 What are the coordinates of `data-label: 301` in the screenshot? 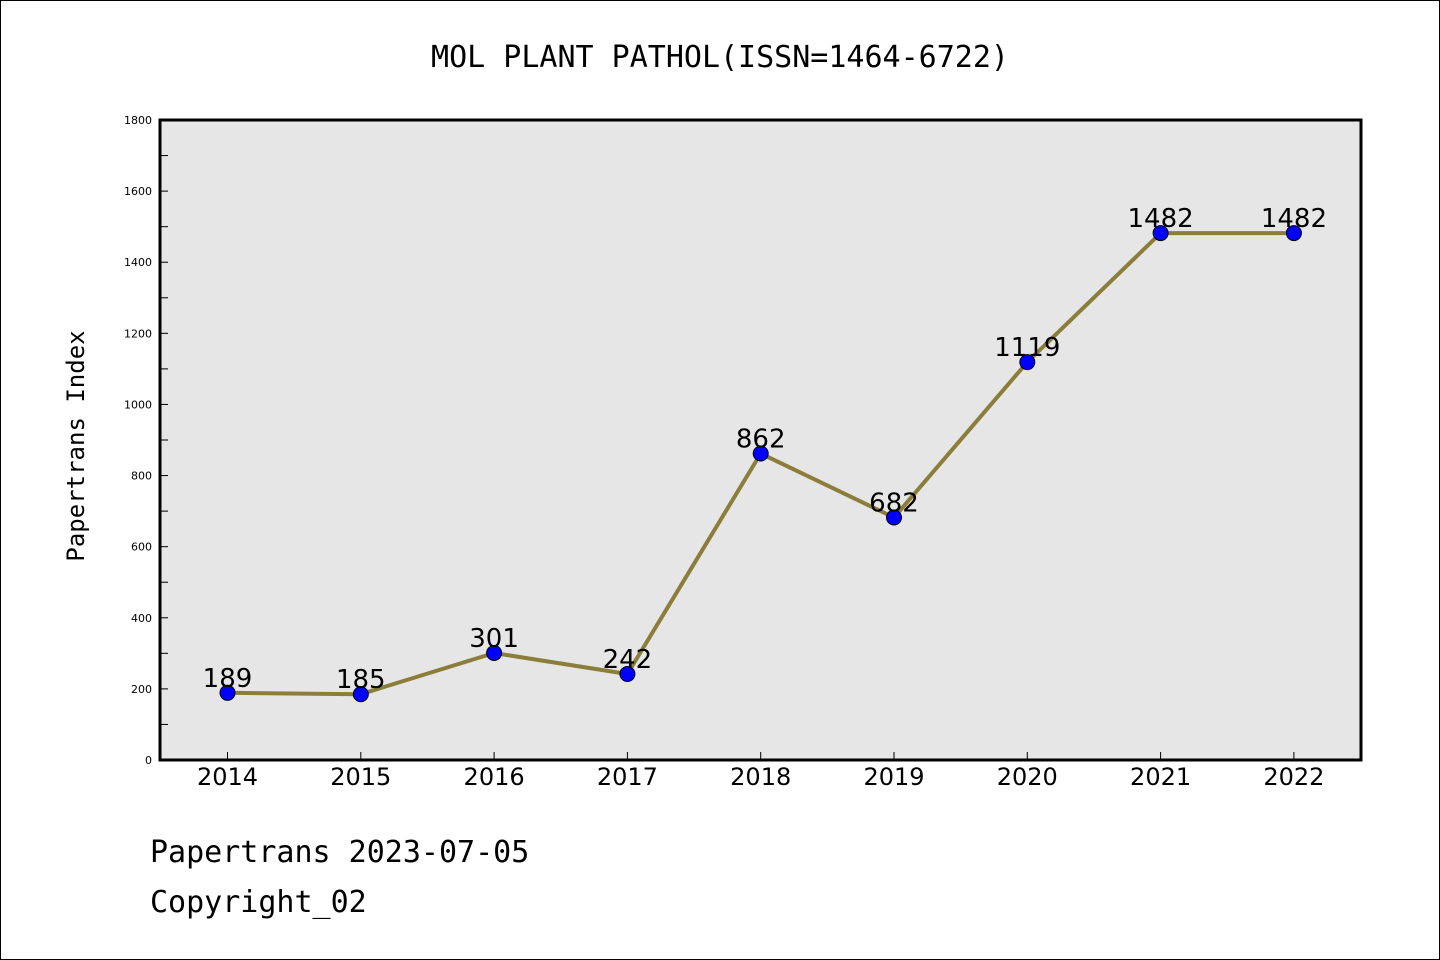 It's located at (494, 639).